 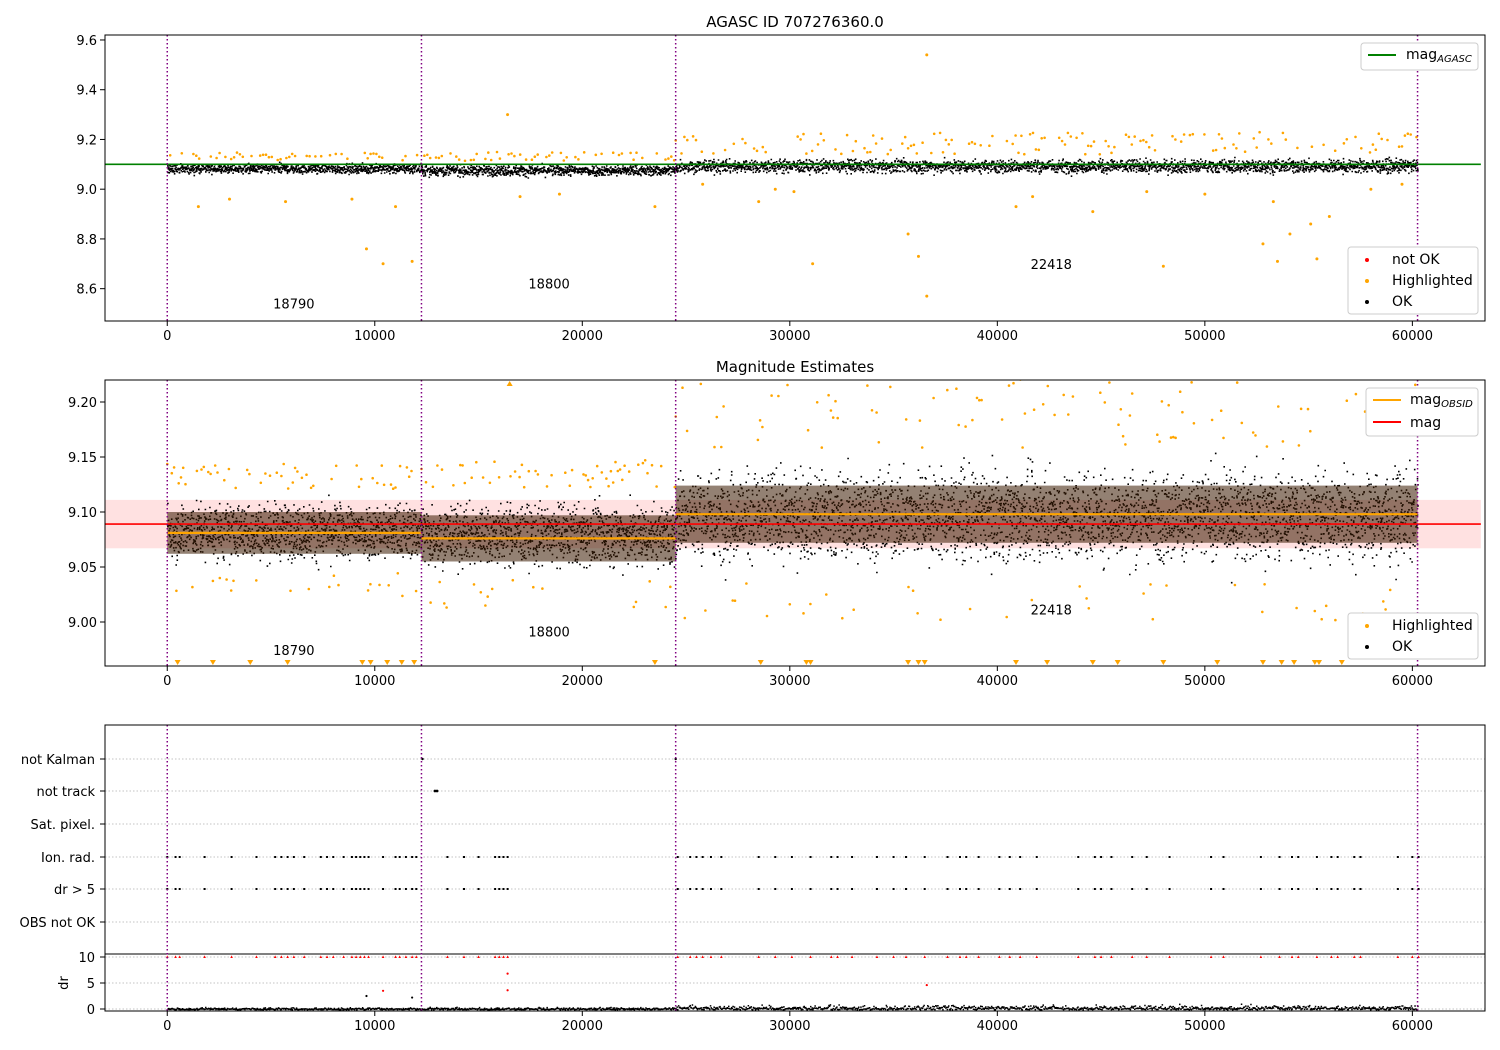 What do you see at coordinates (293, 305) in the screenshot?
I see `top-obsid-label: 18790` at bounding box center [293, 305].